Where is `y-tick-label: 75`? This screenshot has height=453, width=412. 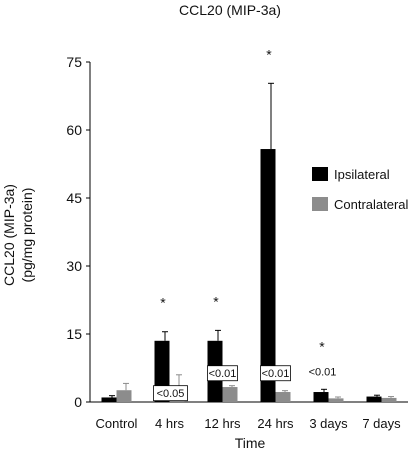 y-tick-label: 75 is located at coordinates (74, 62).